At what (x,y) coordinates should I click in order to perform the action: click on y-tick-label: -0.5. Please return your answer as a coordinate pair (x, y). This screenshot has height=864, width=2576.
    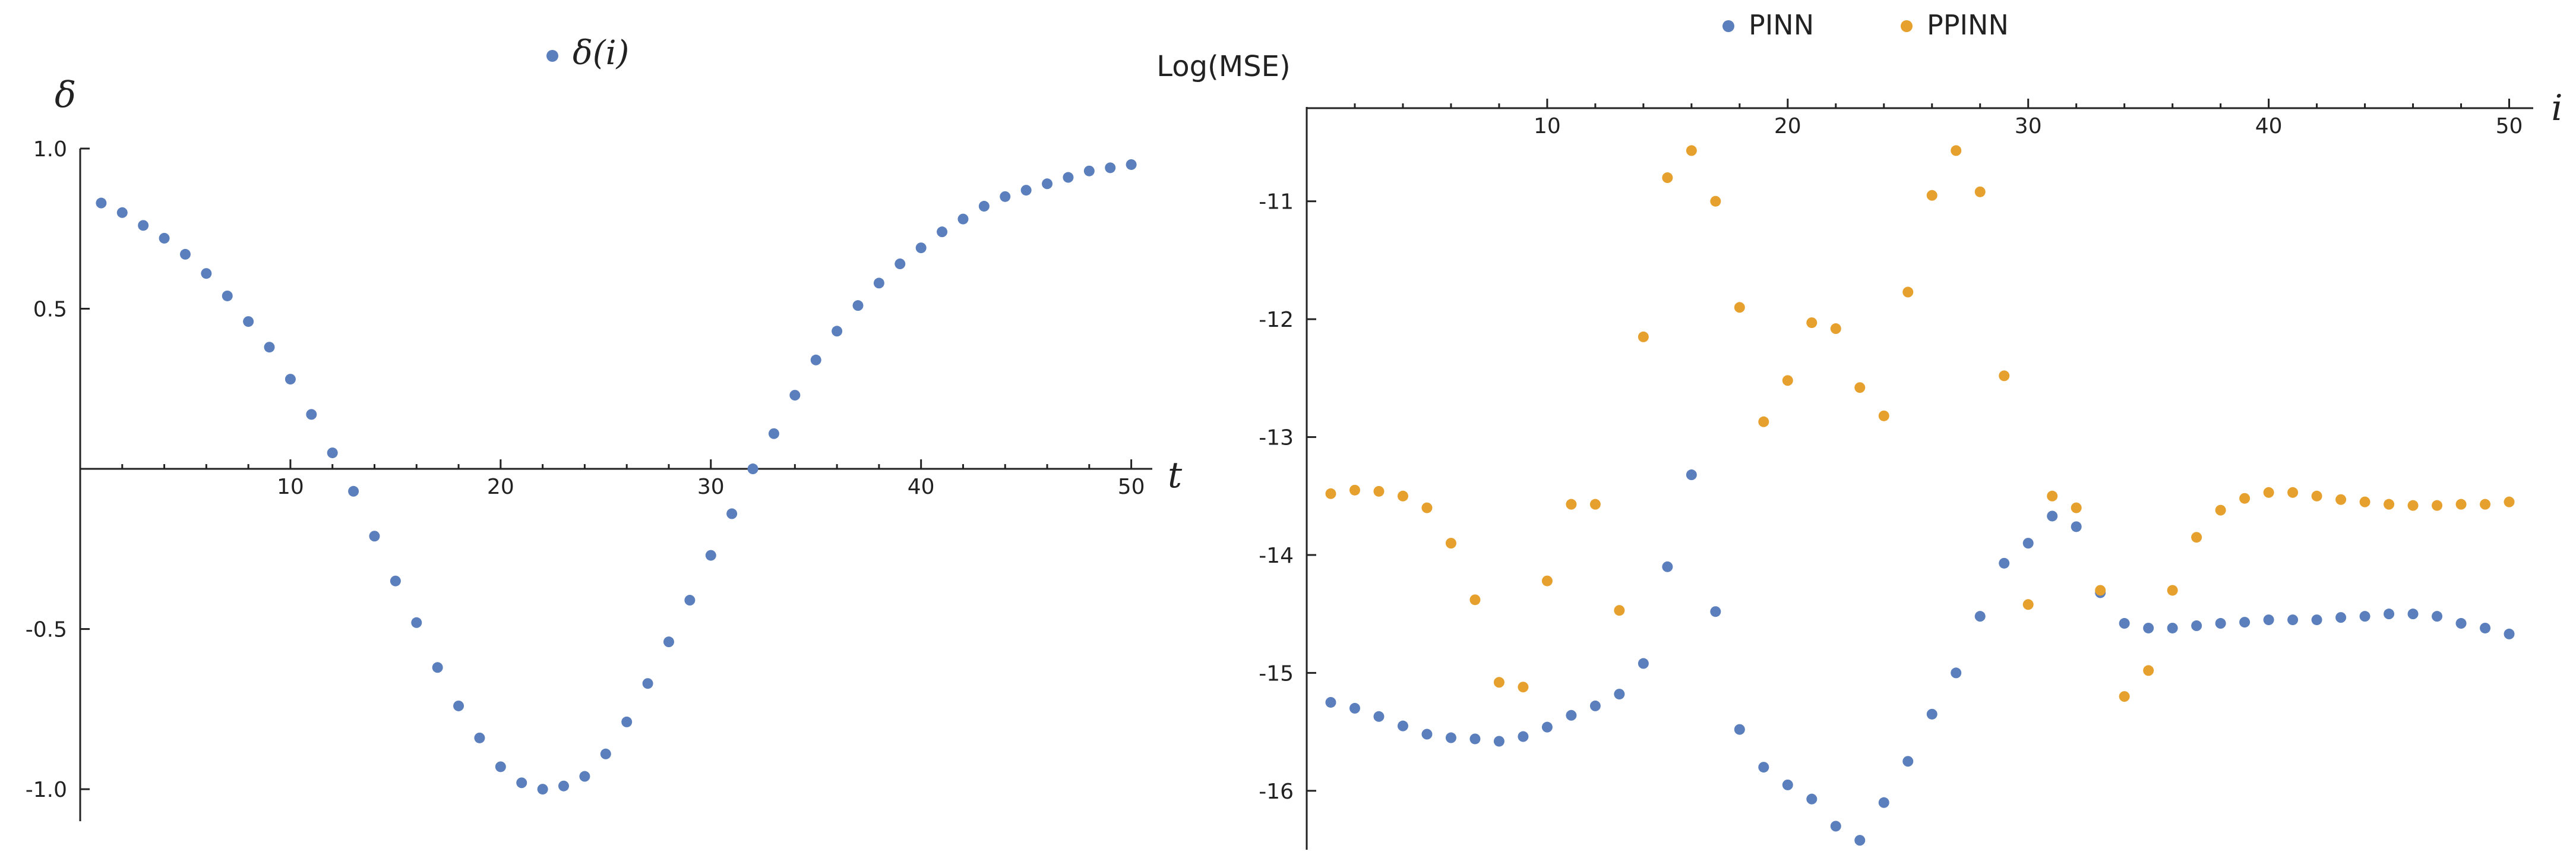
    Looking at the image, I should click on (46, 630).